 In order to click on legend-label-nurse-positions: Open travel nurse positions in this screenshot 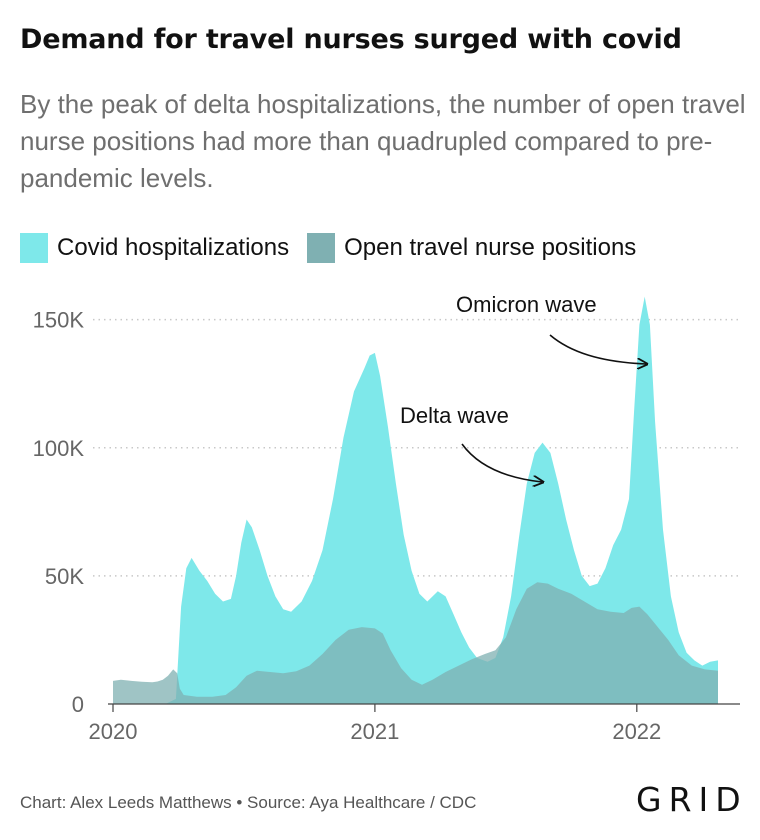, I will do `click(490, 247)`.